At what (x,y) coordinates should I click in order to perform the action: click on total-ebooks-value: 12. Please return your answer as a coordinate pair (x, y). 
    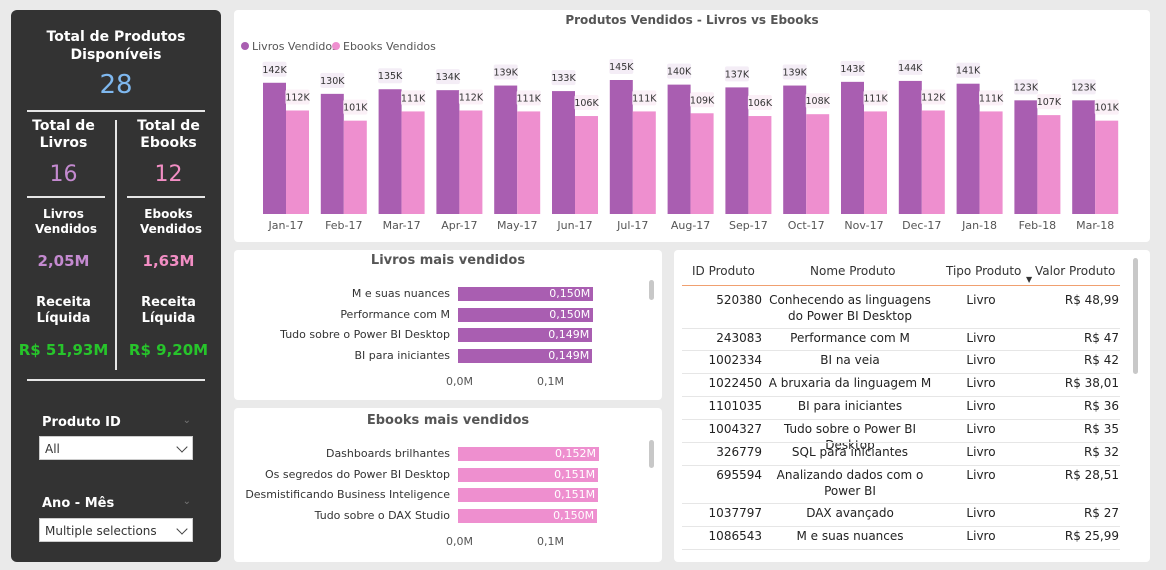
    Looking at the image, I should click on (168, 174).